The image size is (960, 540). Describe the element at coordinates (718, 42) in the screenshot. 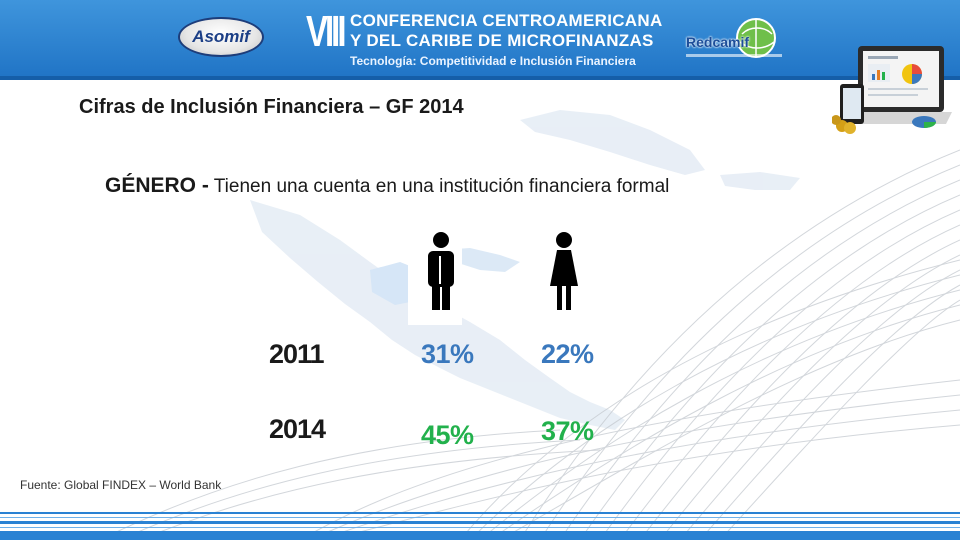

I see `redcamif-logo-text: Redcamif` at that location.